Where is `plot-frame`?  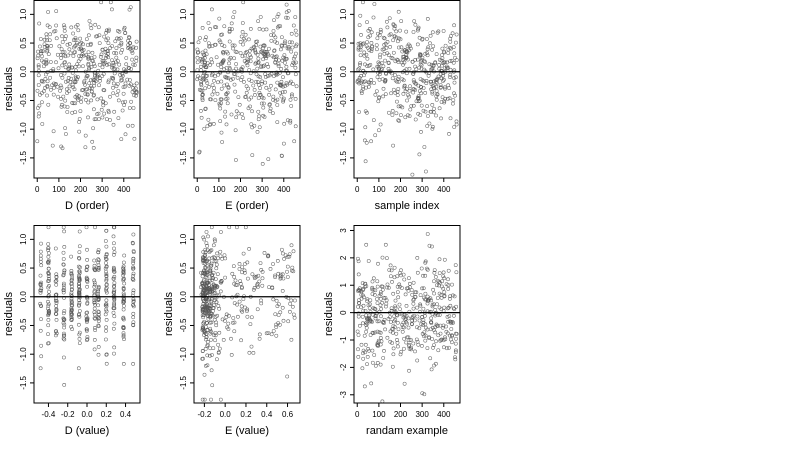
plot-frame is located at coordinates (247, 89).